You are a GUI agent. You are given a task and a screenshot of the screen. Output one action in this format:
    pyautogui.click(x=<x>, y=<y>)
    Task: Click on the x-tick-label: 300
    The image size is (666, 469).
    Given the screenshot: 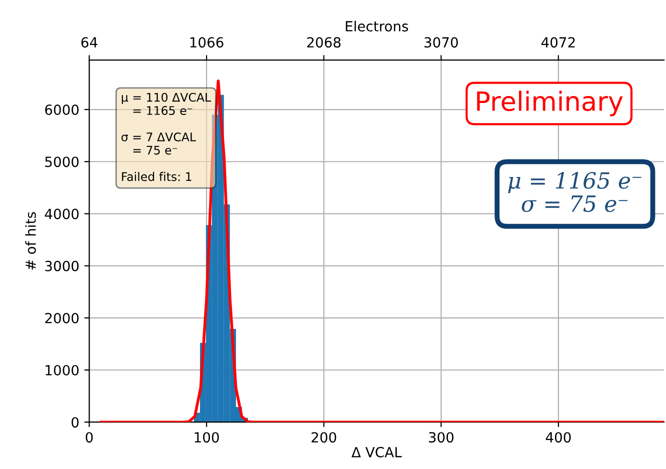 What is the action you would take?
    pyautogui.click(x=441, y=437)
    